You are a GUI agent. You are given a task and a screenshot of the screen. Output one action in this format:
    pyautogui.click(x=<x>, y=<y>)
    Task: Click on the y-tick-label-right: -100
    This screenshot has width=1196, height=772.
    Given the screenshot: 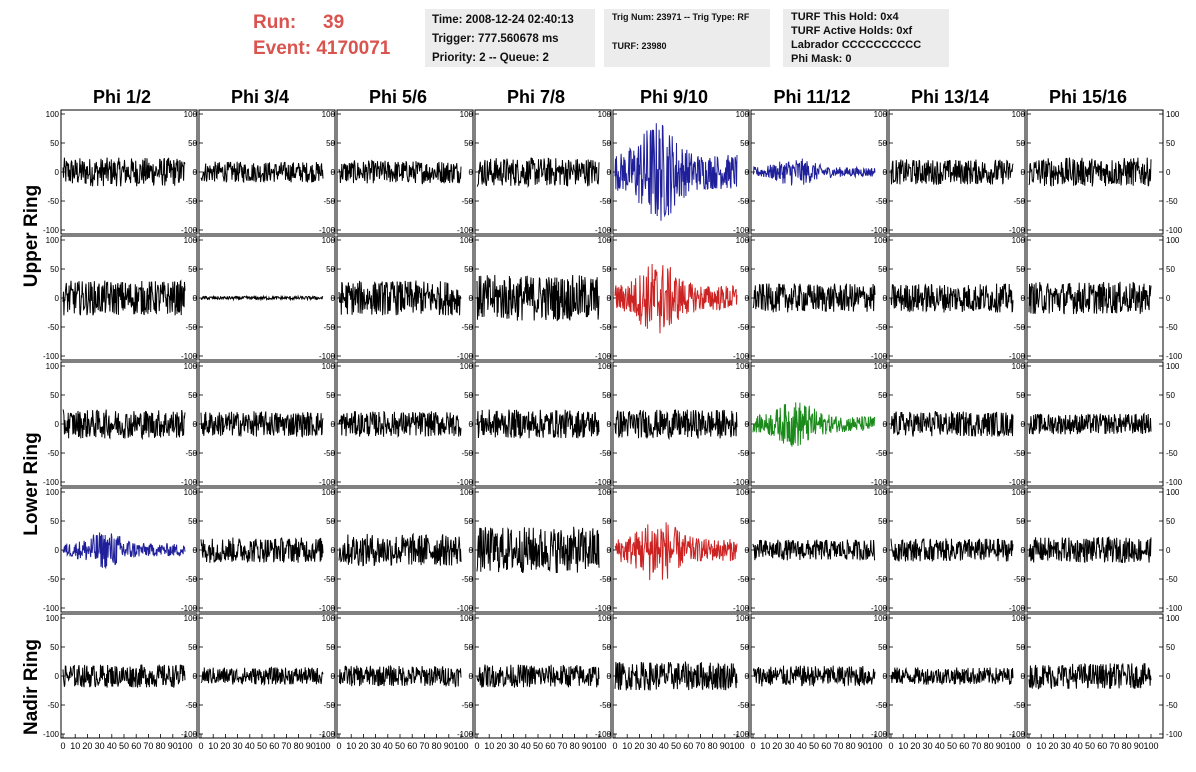 What is the action you would take?
    pyautogui.click(x=1174, y=482)
    